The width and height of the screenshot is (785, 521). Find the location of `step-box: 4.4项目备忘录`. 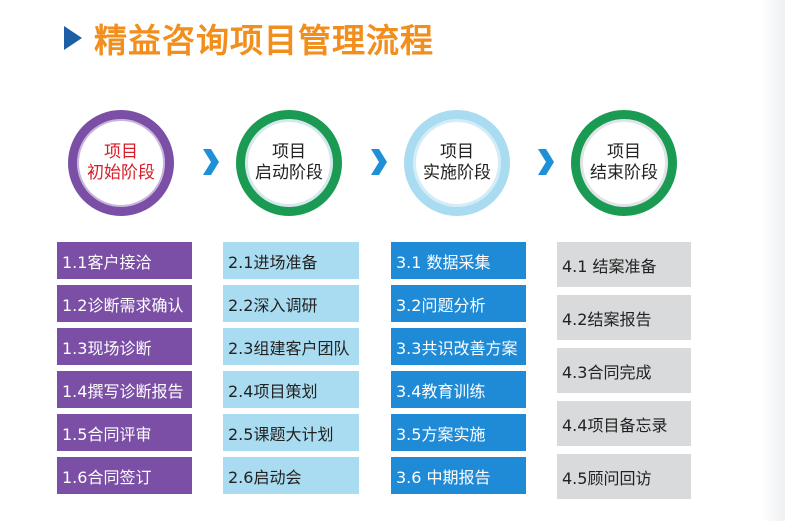

step-box: 4.4项目备忘录 is located at coordinates (624, 423).